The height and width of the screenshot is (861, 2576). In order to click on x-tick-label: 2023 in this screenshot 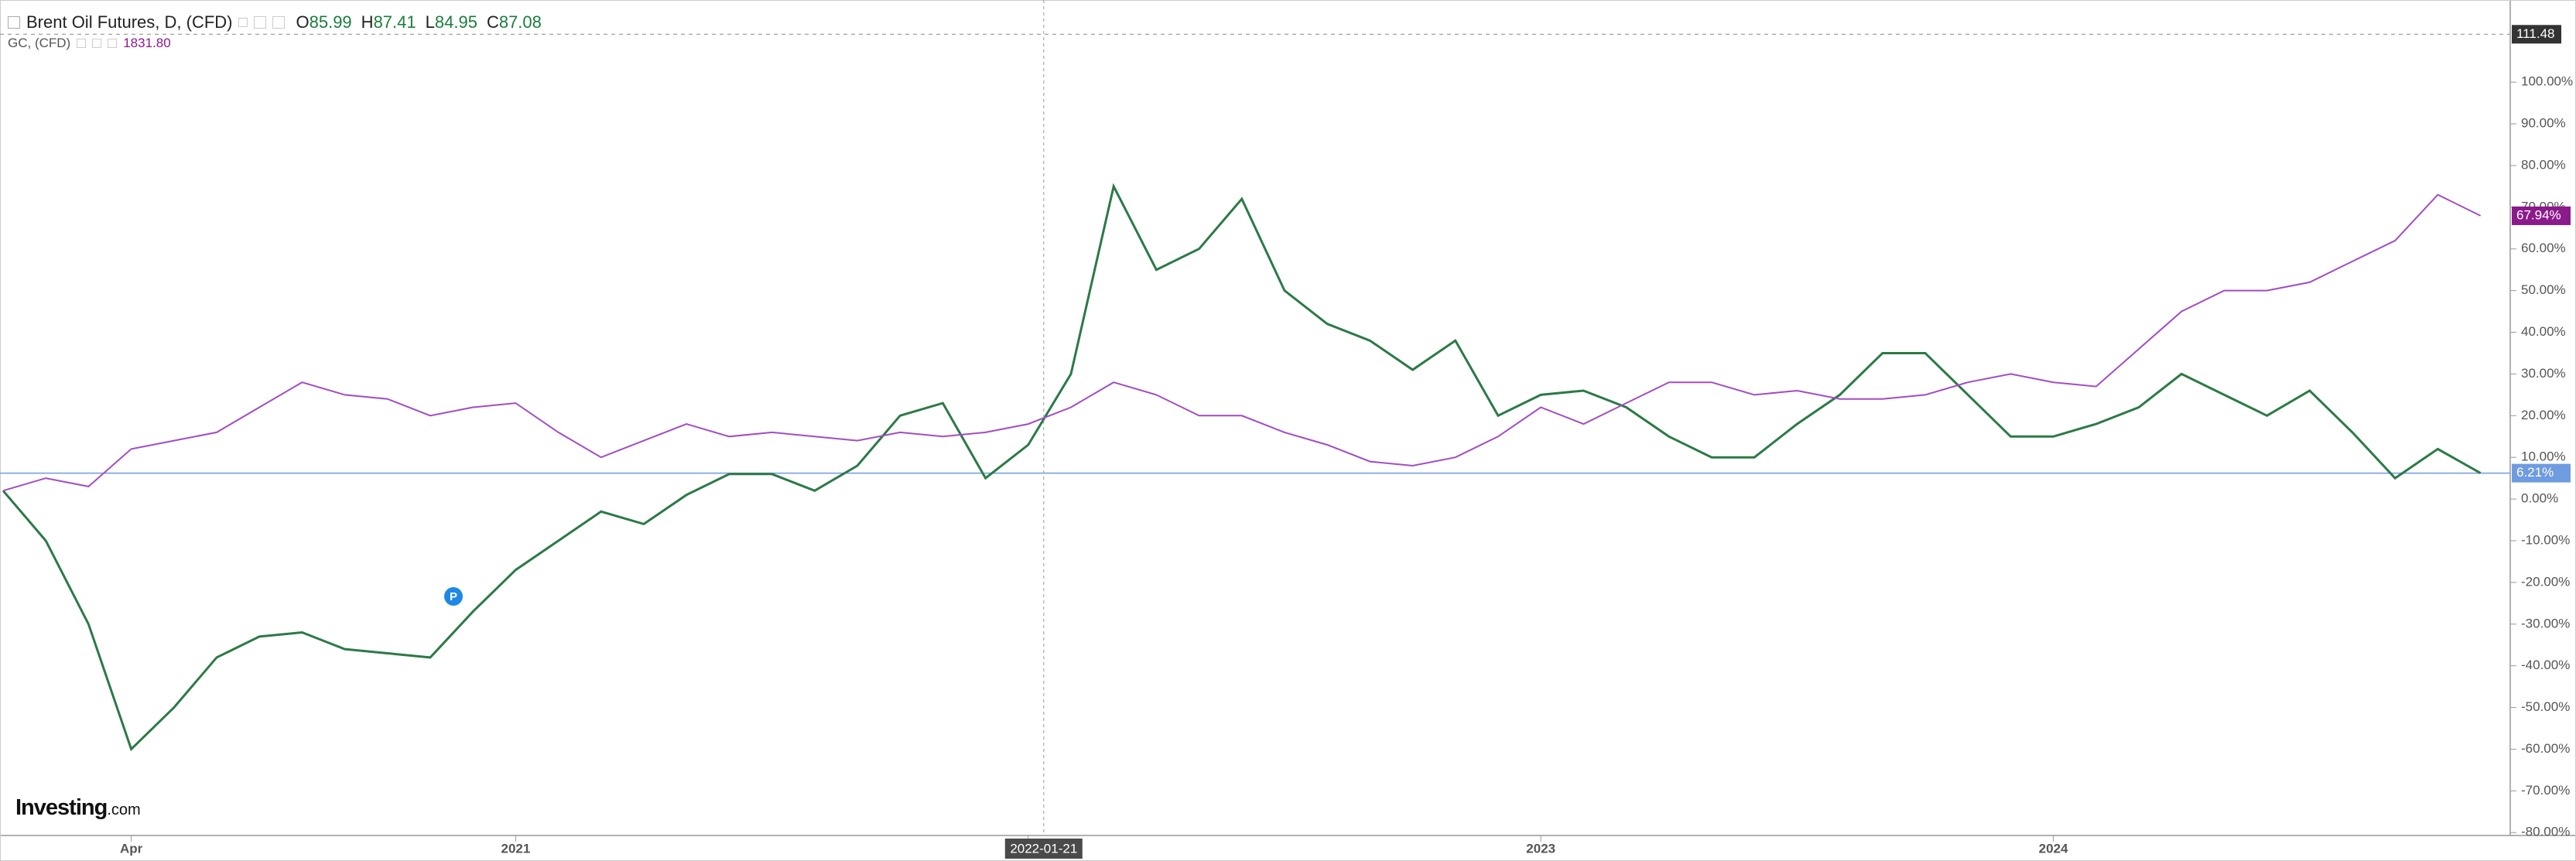, I will do `click(1541, 849)`.